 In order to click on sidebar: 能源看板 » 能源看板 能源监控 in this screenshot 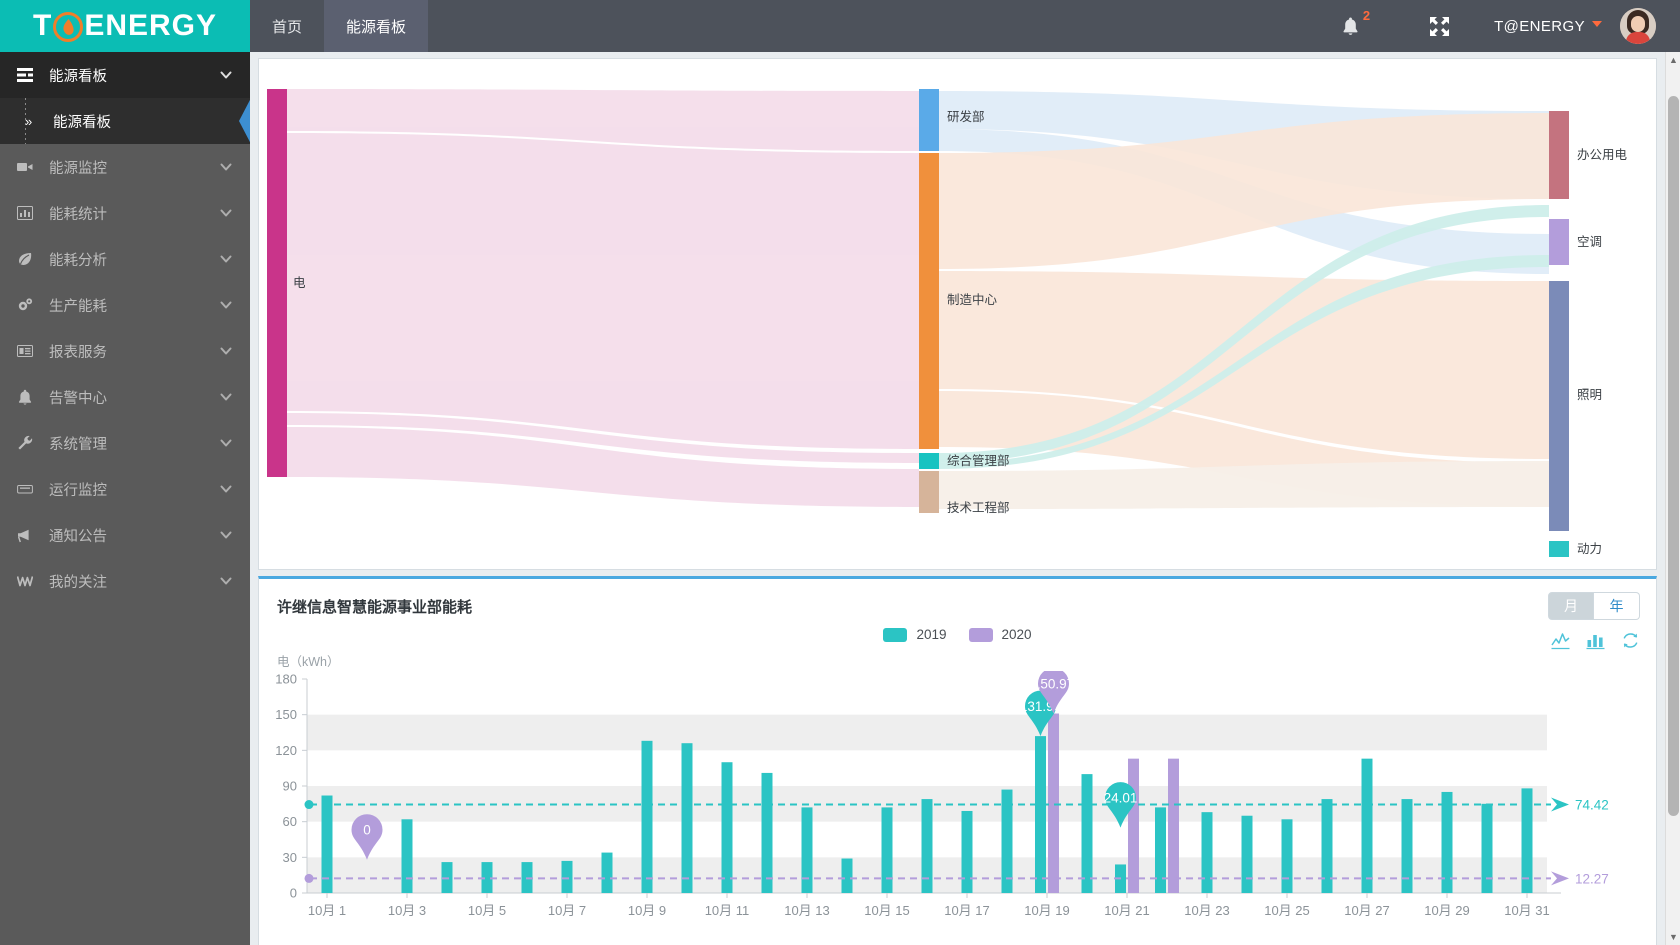, I will do `click(125, 498)`.